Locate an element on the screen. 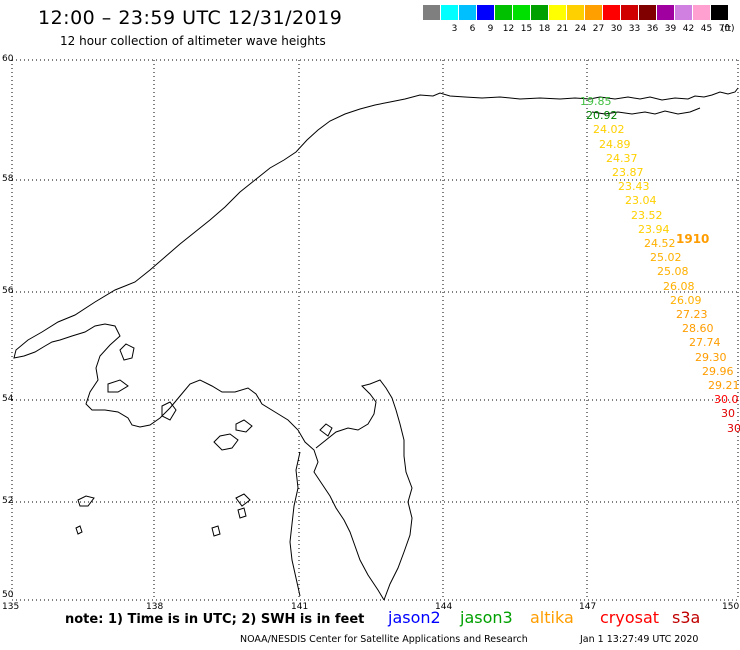  scale-tick-label: 27 is located at coordinates (598, 29).